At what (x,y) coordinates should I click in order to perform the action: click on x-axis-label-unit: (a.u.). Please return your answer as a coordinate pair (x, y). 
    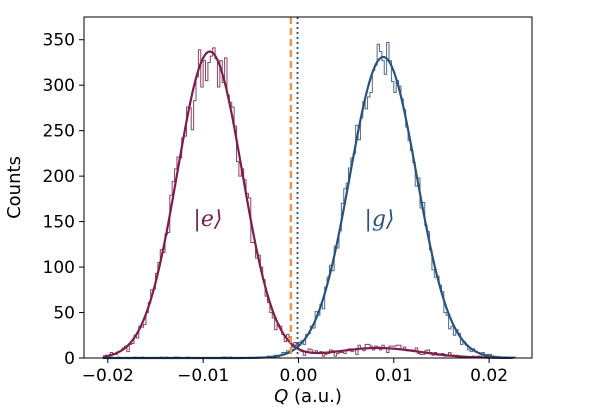
    Looking at the image, I should click on (315, 396).